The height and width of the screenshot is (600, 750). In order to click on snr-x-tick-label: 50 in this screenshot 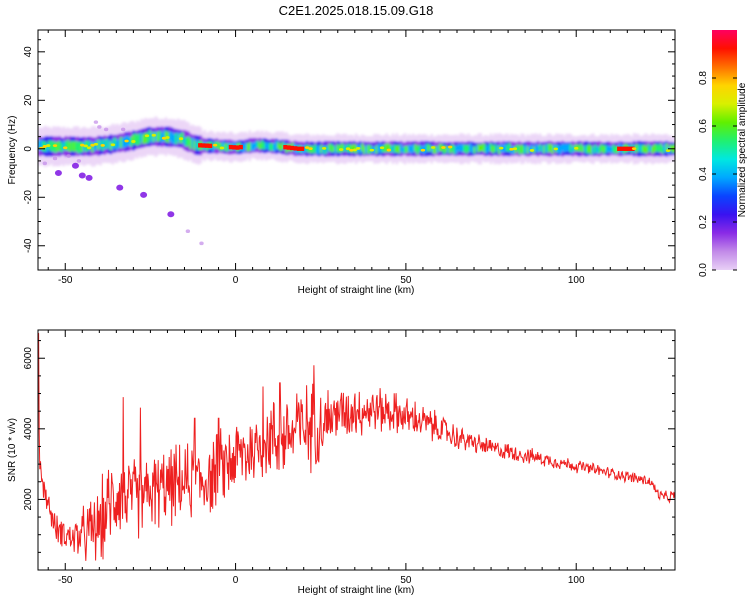, I will do `click(406, 580)`.